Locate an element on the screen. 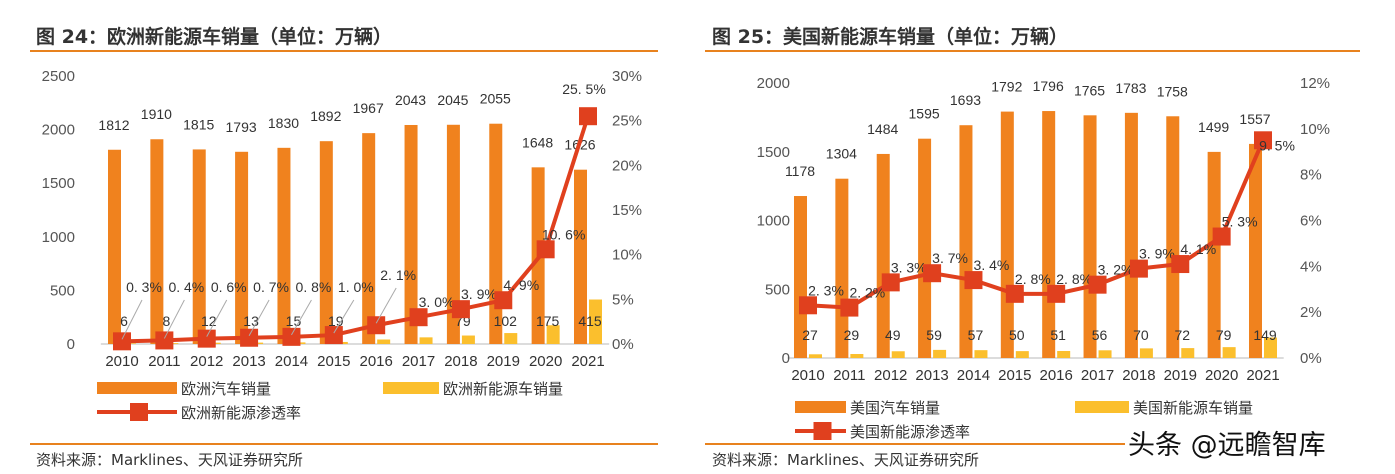 The width and height of the screenshot is (1395, 474). data-label-penetration: 0. 8% is located at coordinates (314, 287).